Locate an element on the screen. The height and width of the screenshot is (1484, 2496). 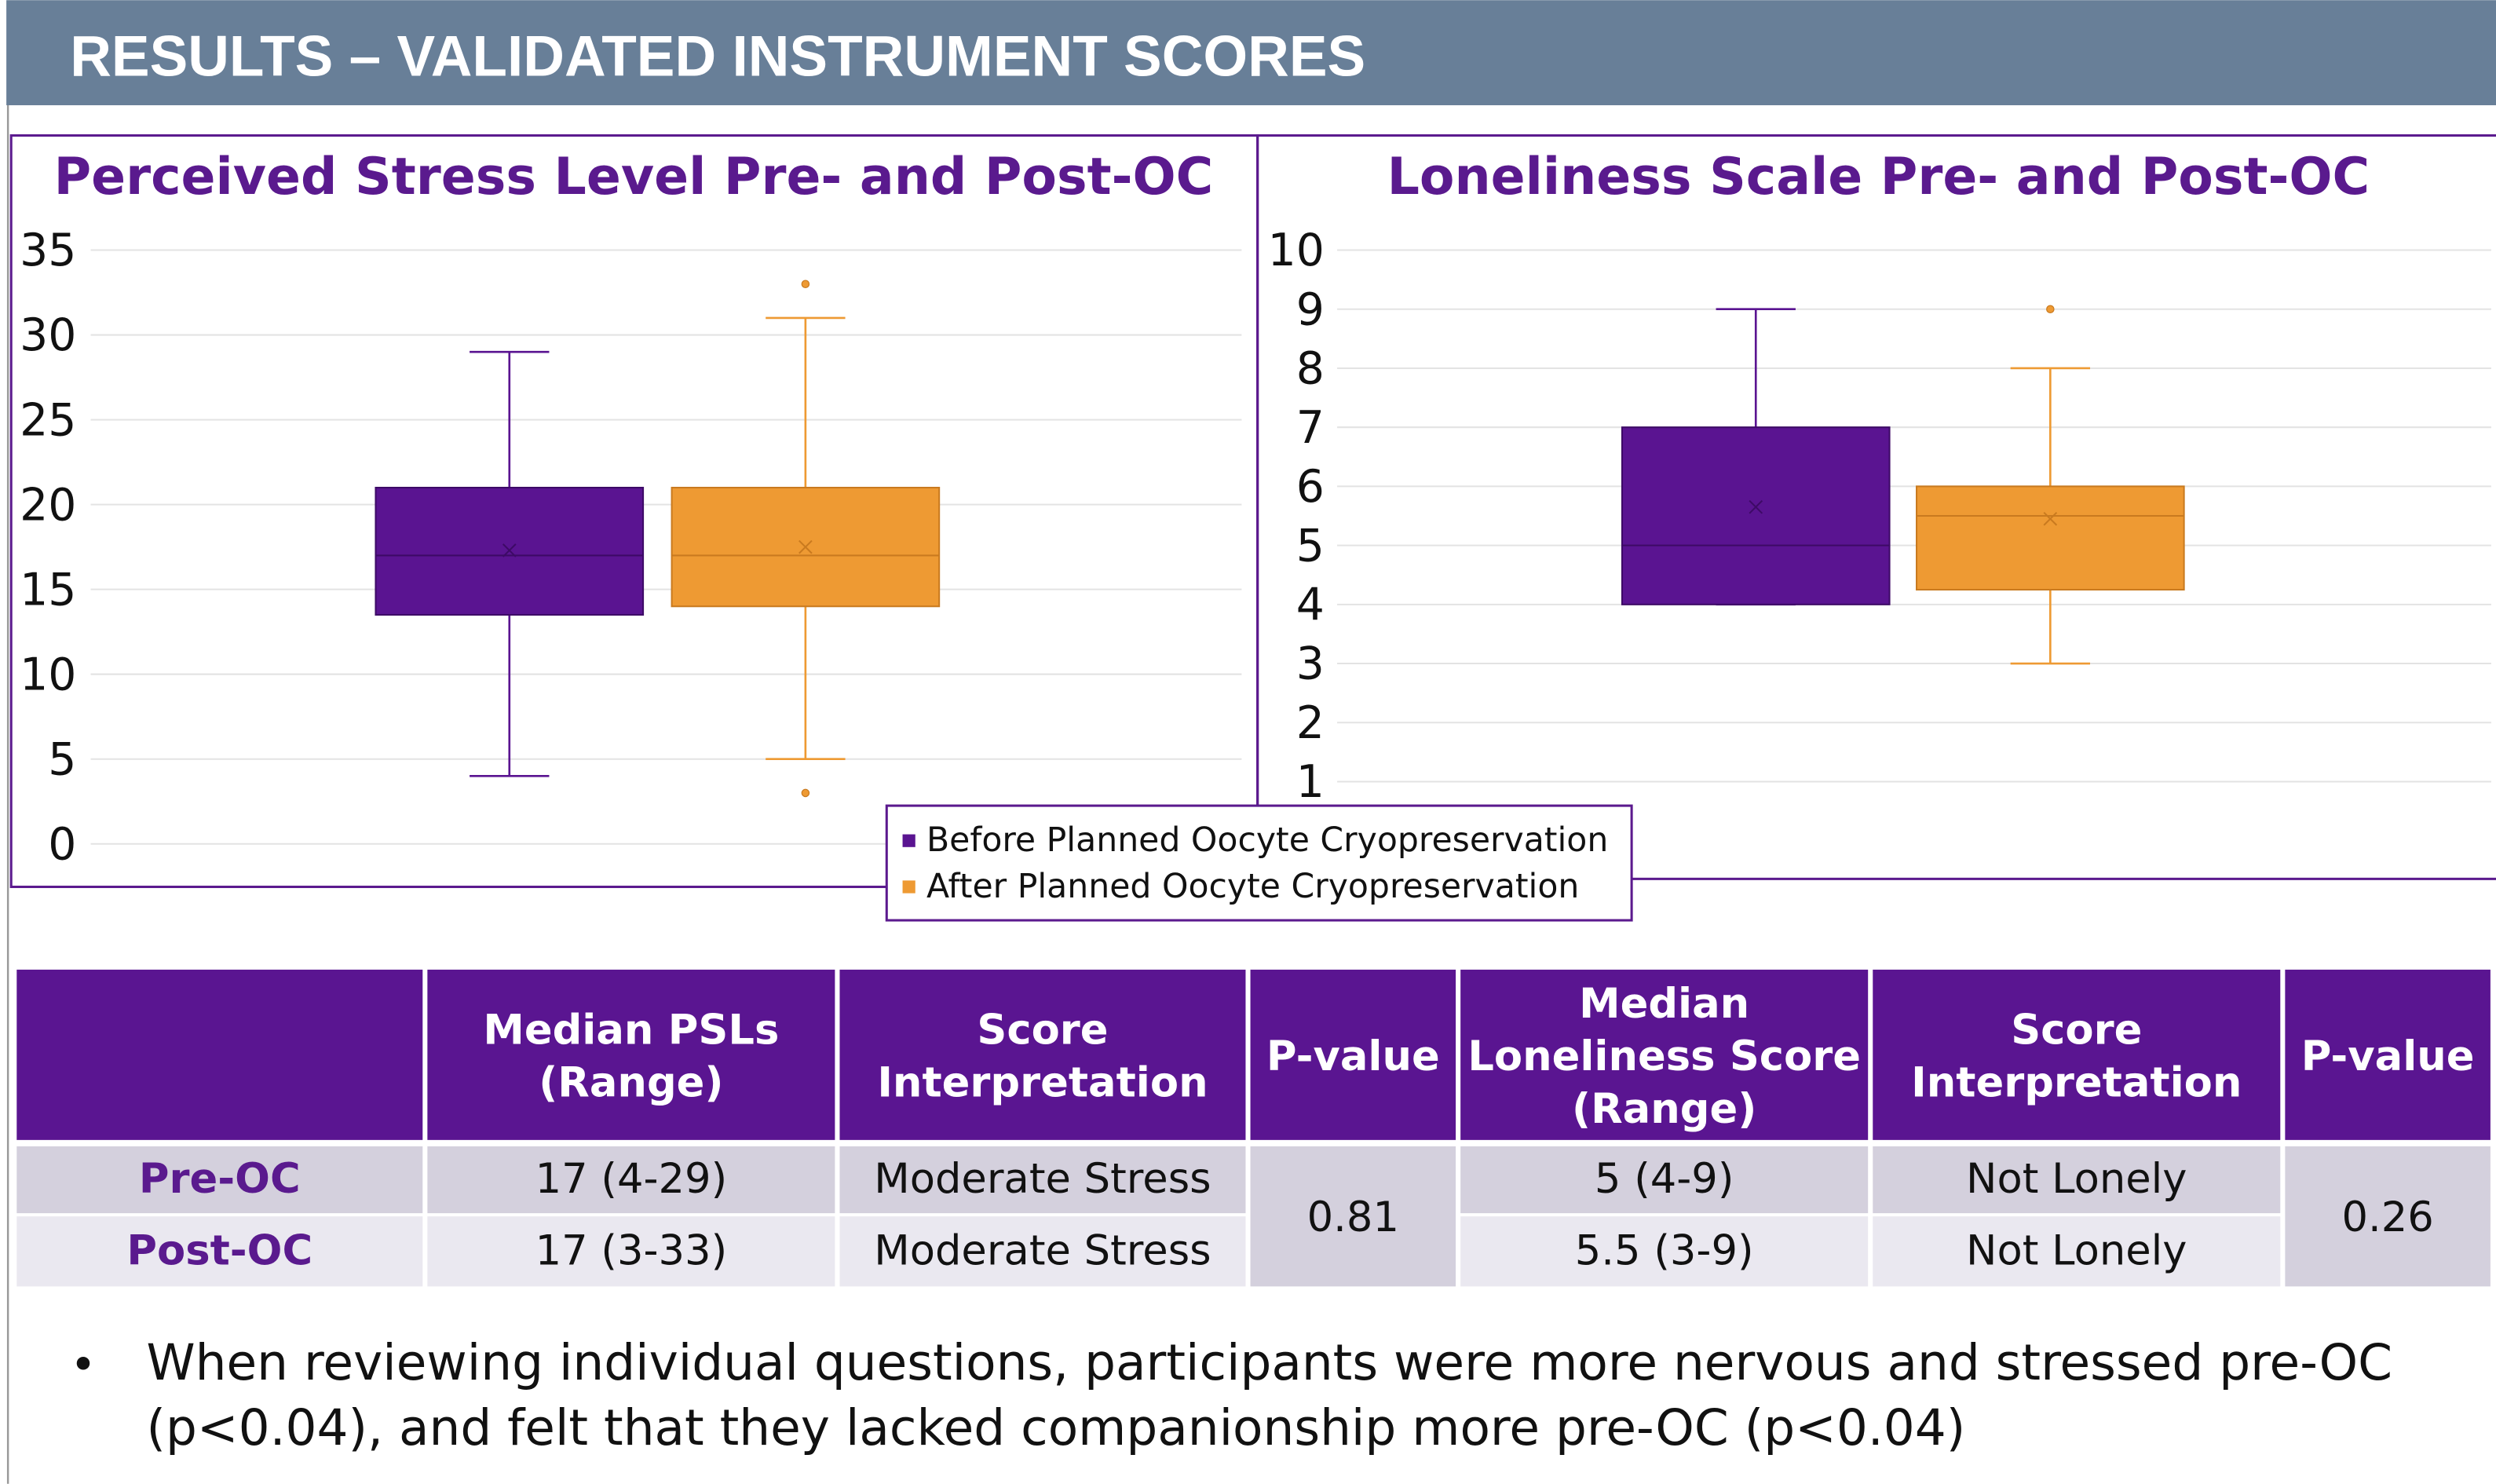
p-value: 0.26 is located at coordinates (2387, 1217).